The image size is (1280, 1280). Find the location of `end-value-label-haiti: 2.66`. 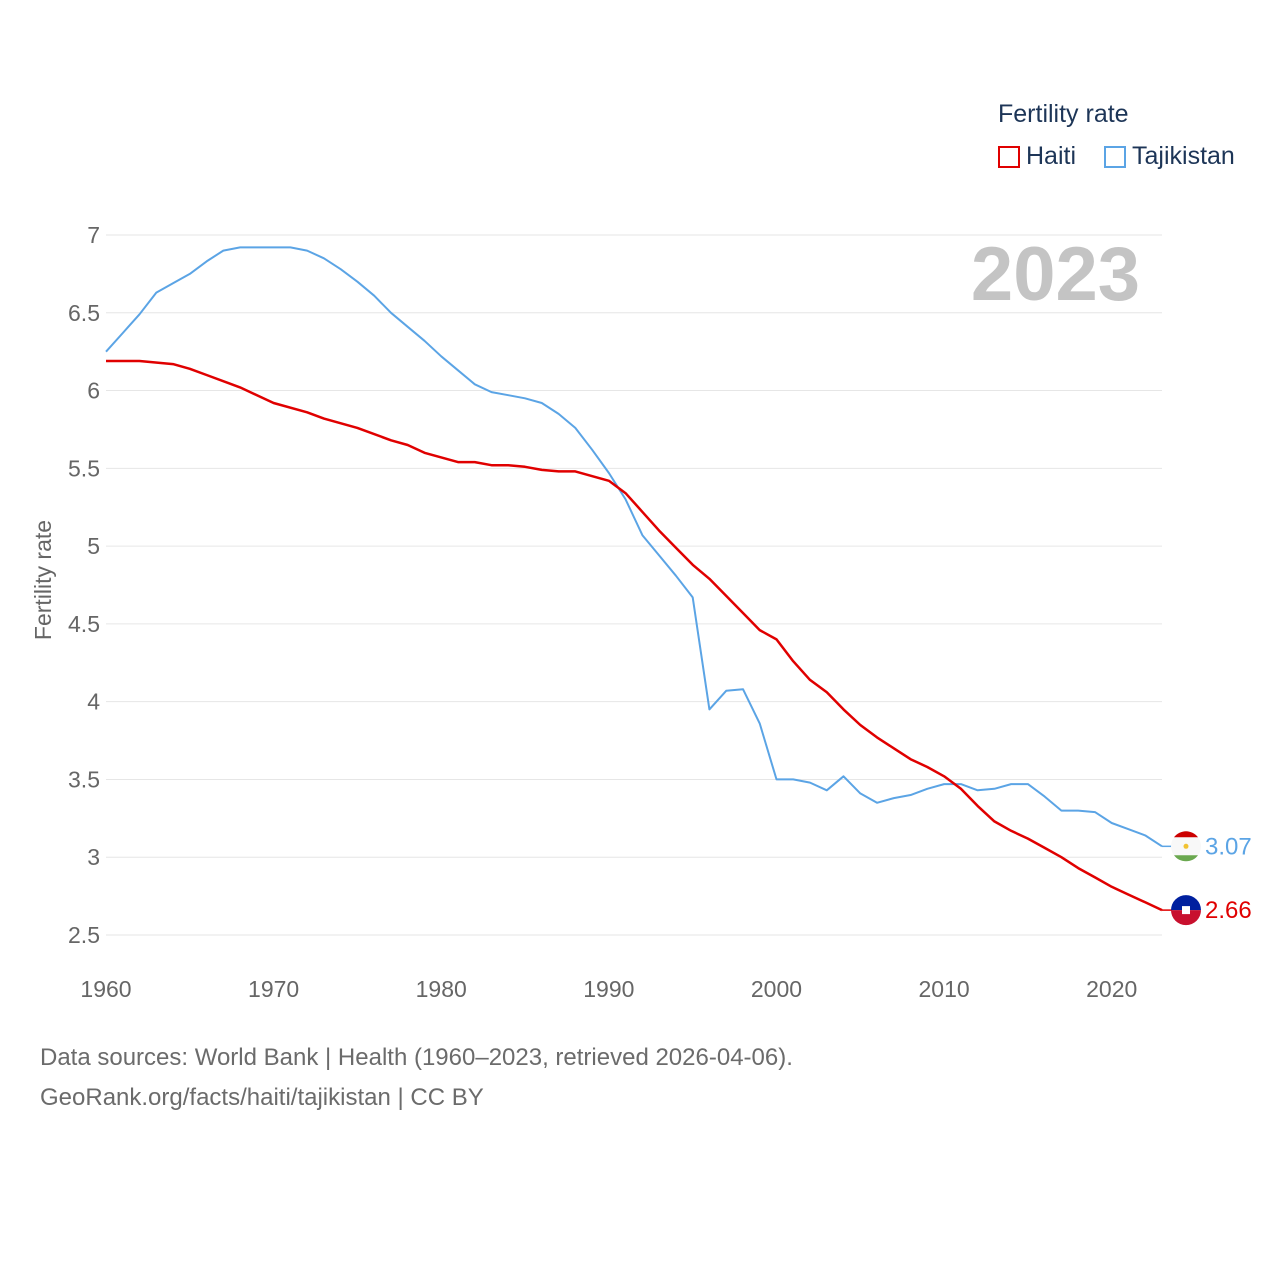

end-value-label-haiti: 2.66 is located at coordinates (1228, 910).